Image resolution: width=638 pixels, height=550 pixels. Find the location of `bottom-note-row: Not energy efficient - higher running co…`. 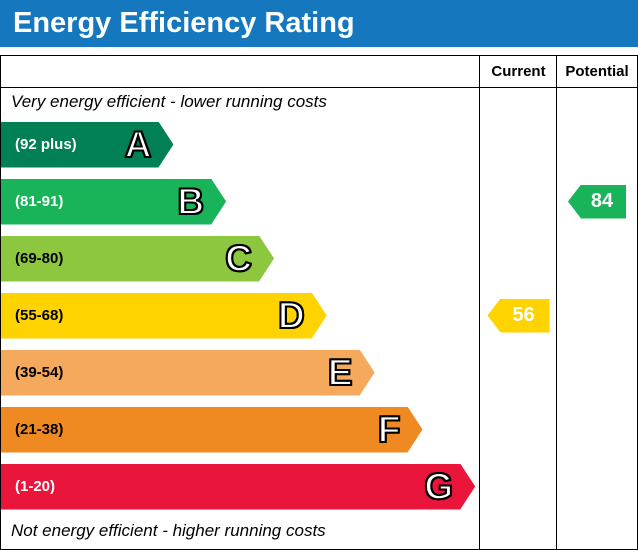

bottom-note-row: Not energy efficient - higher running co… is located at coordinates (319, 531).